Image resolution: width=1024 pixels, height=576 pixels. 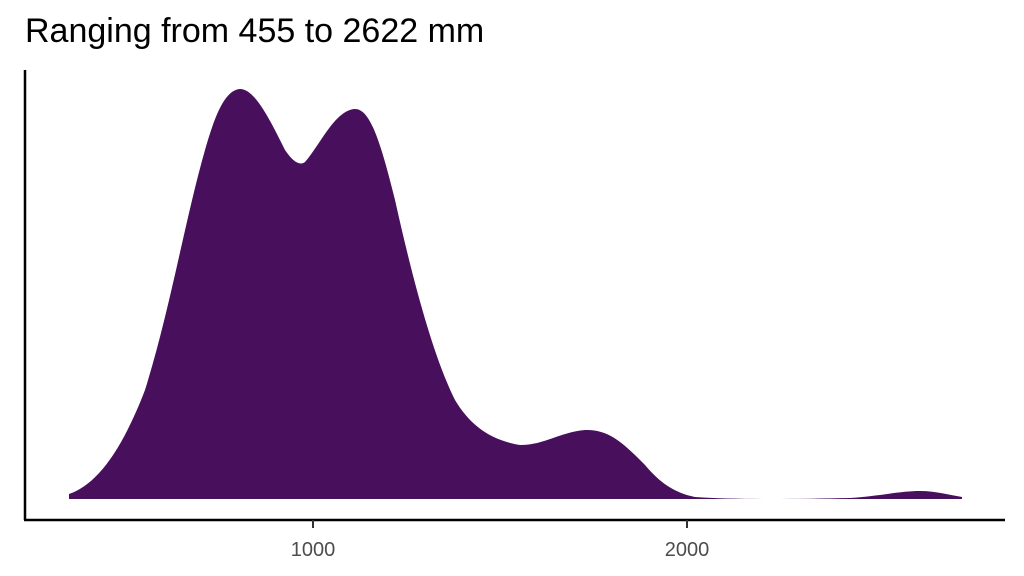 I want to click on x-tick-label-2000: 2000, so click(x=687, y=550).